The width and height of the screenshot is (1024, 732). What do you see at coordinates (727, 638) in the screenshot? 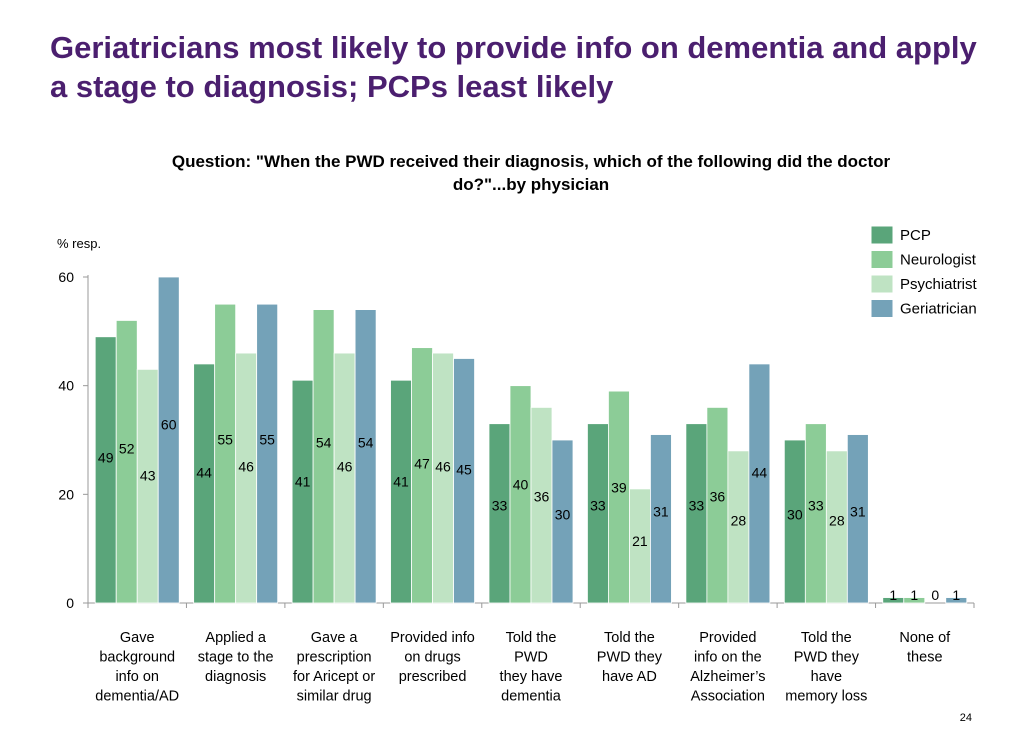
I see `category-label: Provided` at bounding box center [727, 638].